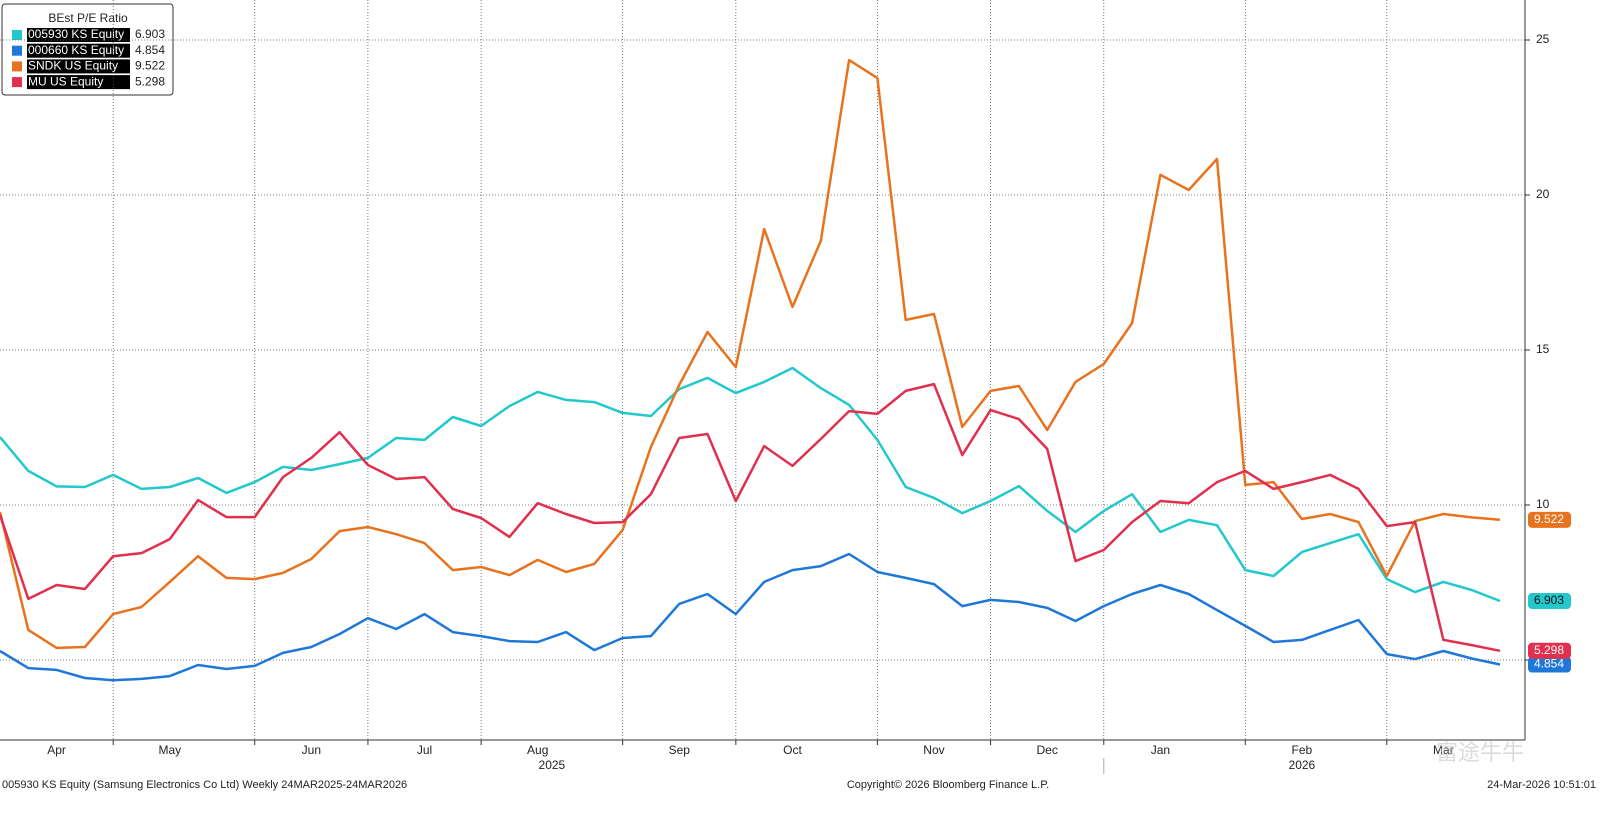 The width and height of the screenshot is (1600, 813). I want to click on timestamp: 24-Mar-2026 10:51:01, so click(1541, 785).